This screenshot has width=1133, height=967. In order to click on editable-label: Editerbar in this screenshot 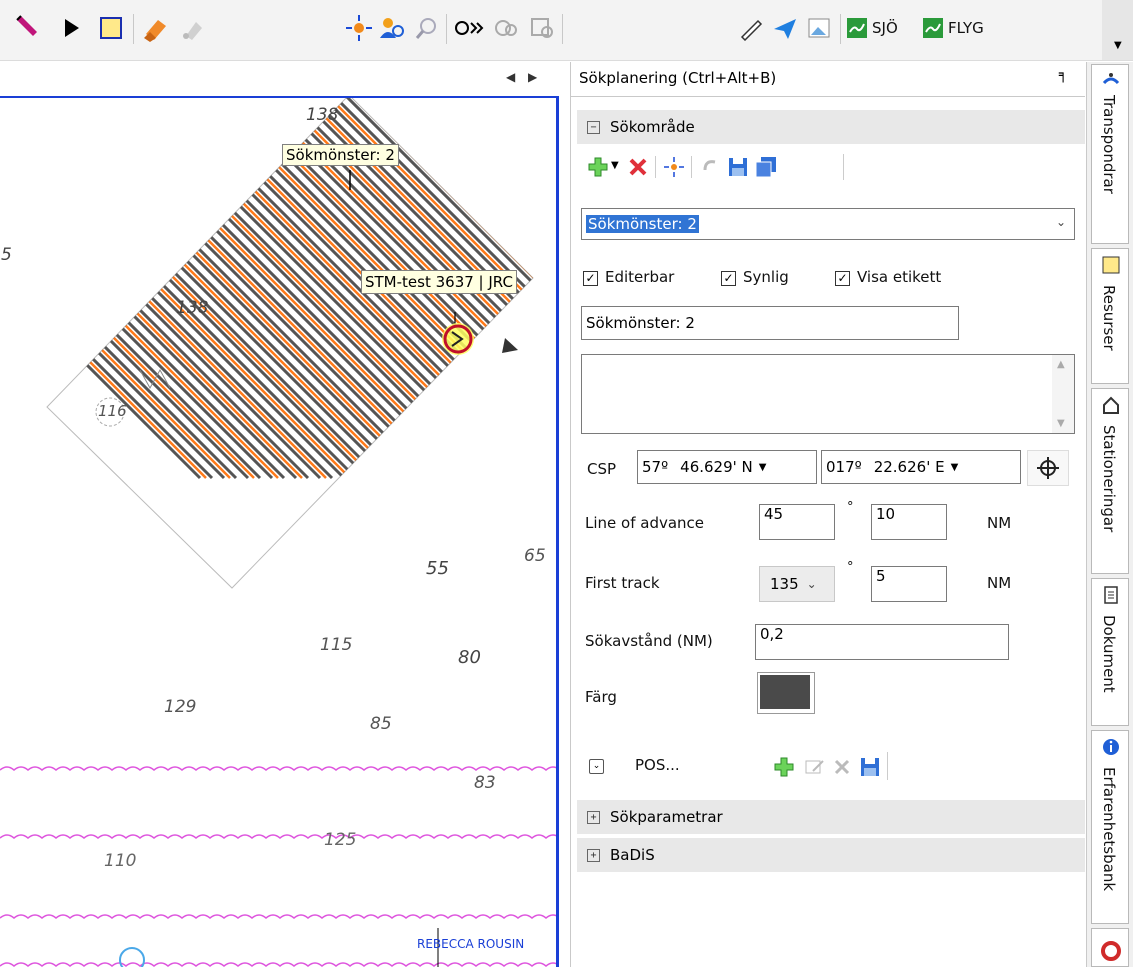, I will do `click(640, 277)`.